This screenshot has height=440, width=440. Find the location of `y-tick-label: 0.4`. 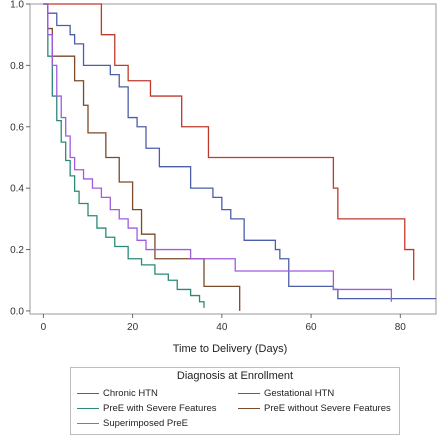

y-tick-label: 0.4 is located at coordinates (17, 189).